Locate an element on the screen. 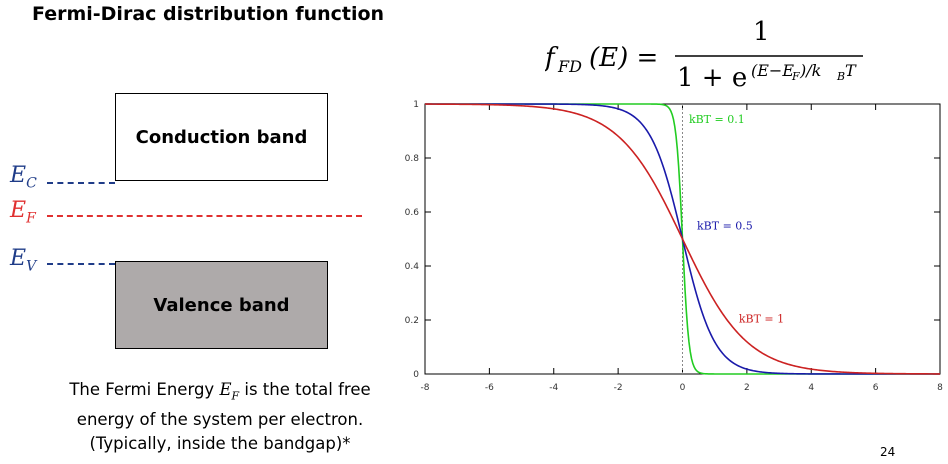 The height and width of the screenshot is (464, 948). ec-label: EC is located at coordinates (23, 177).